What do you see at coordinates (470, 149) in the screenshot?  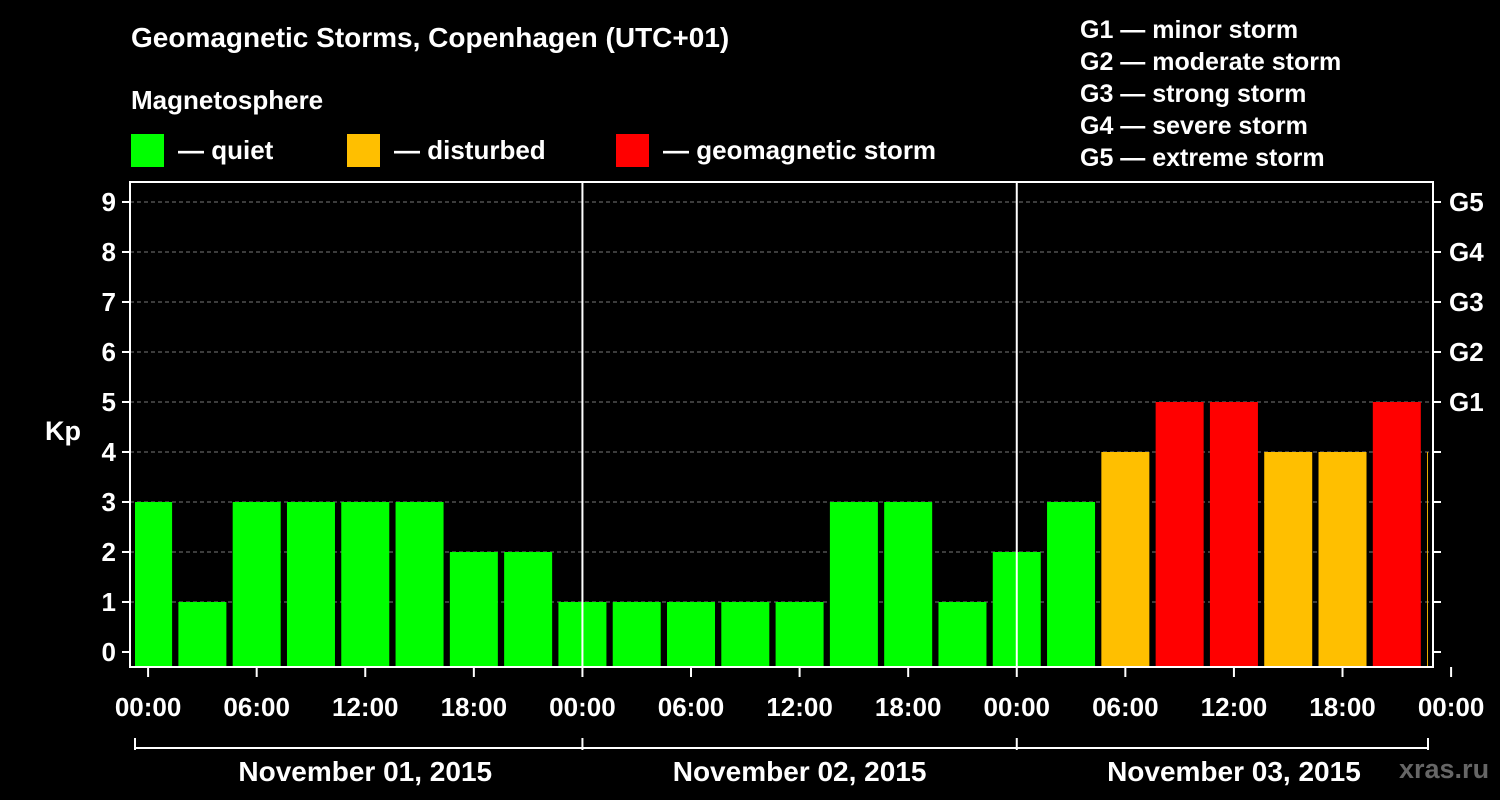 I see `legend-label-disturbed: — disturbed` at bounding box center [470, 149].